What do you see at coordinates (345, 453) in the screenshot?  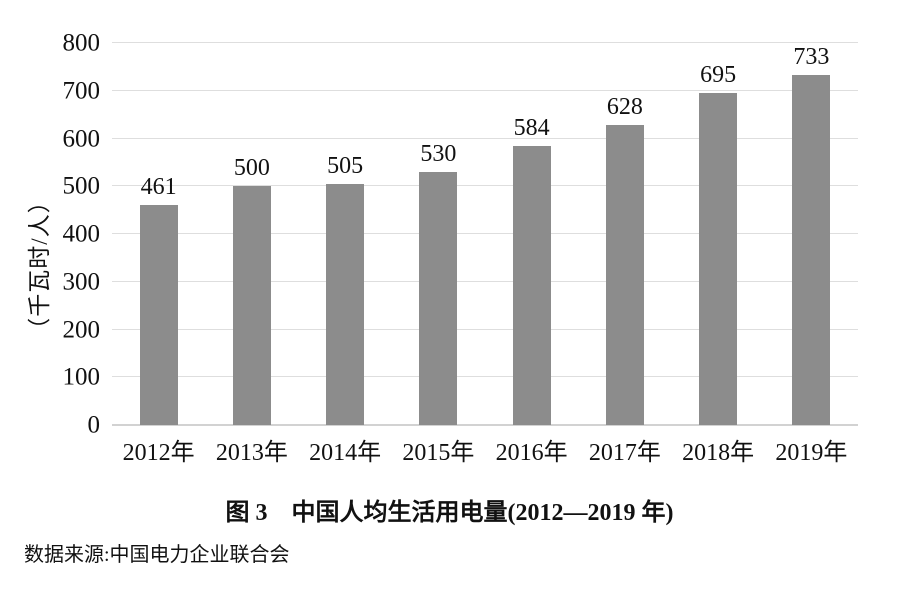 I see `x-tick-label-2014年: 2014年` at bounding box center [345, 453].